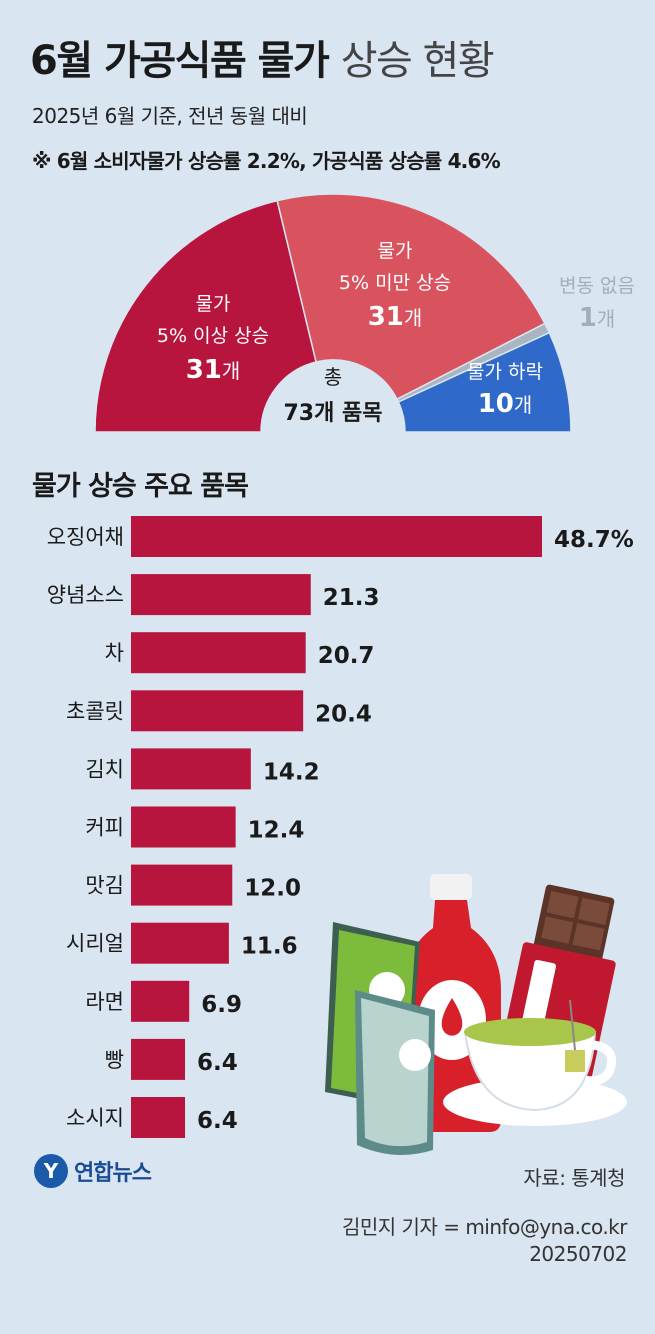  Describe the element at coordinates (114, 653) in the screenshot. I see `bar-category-label: 차` at that location.